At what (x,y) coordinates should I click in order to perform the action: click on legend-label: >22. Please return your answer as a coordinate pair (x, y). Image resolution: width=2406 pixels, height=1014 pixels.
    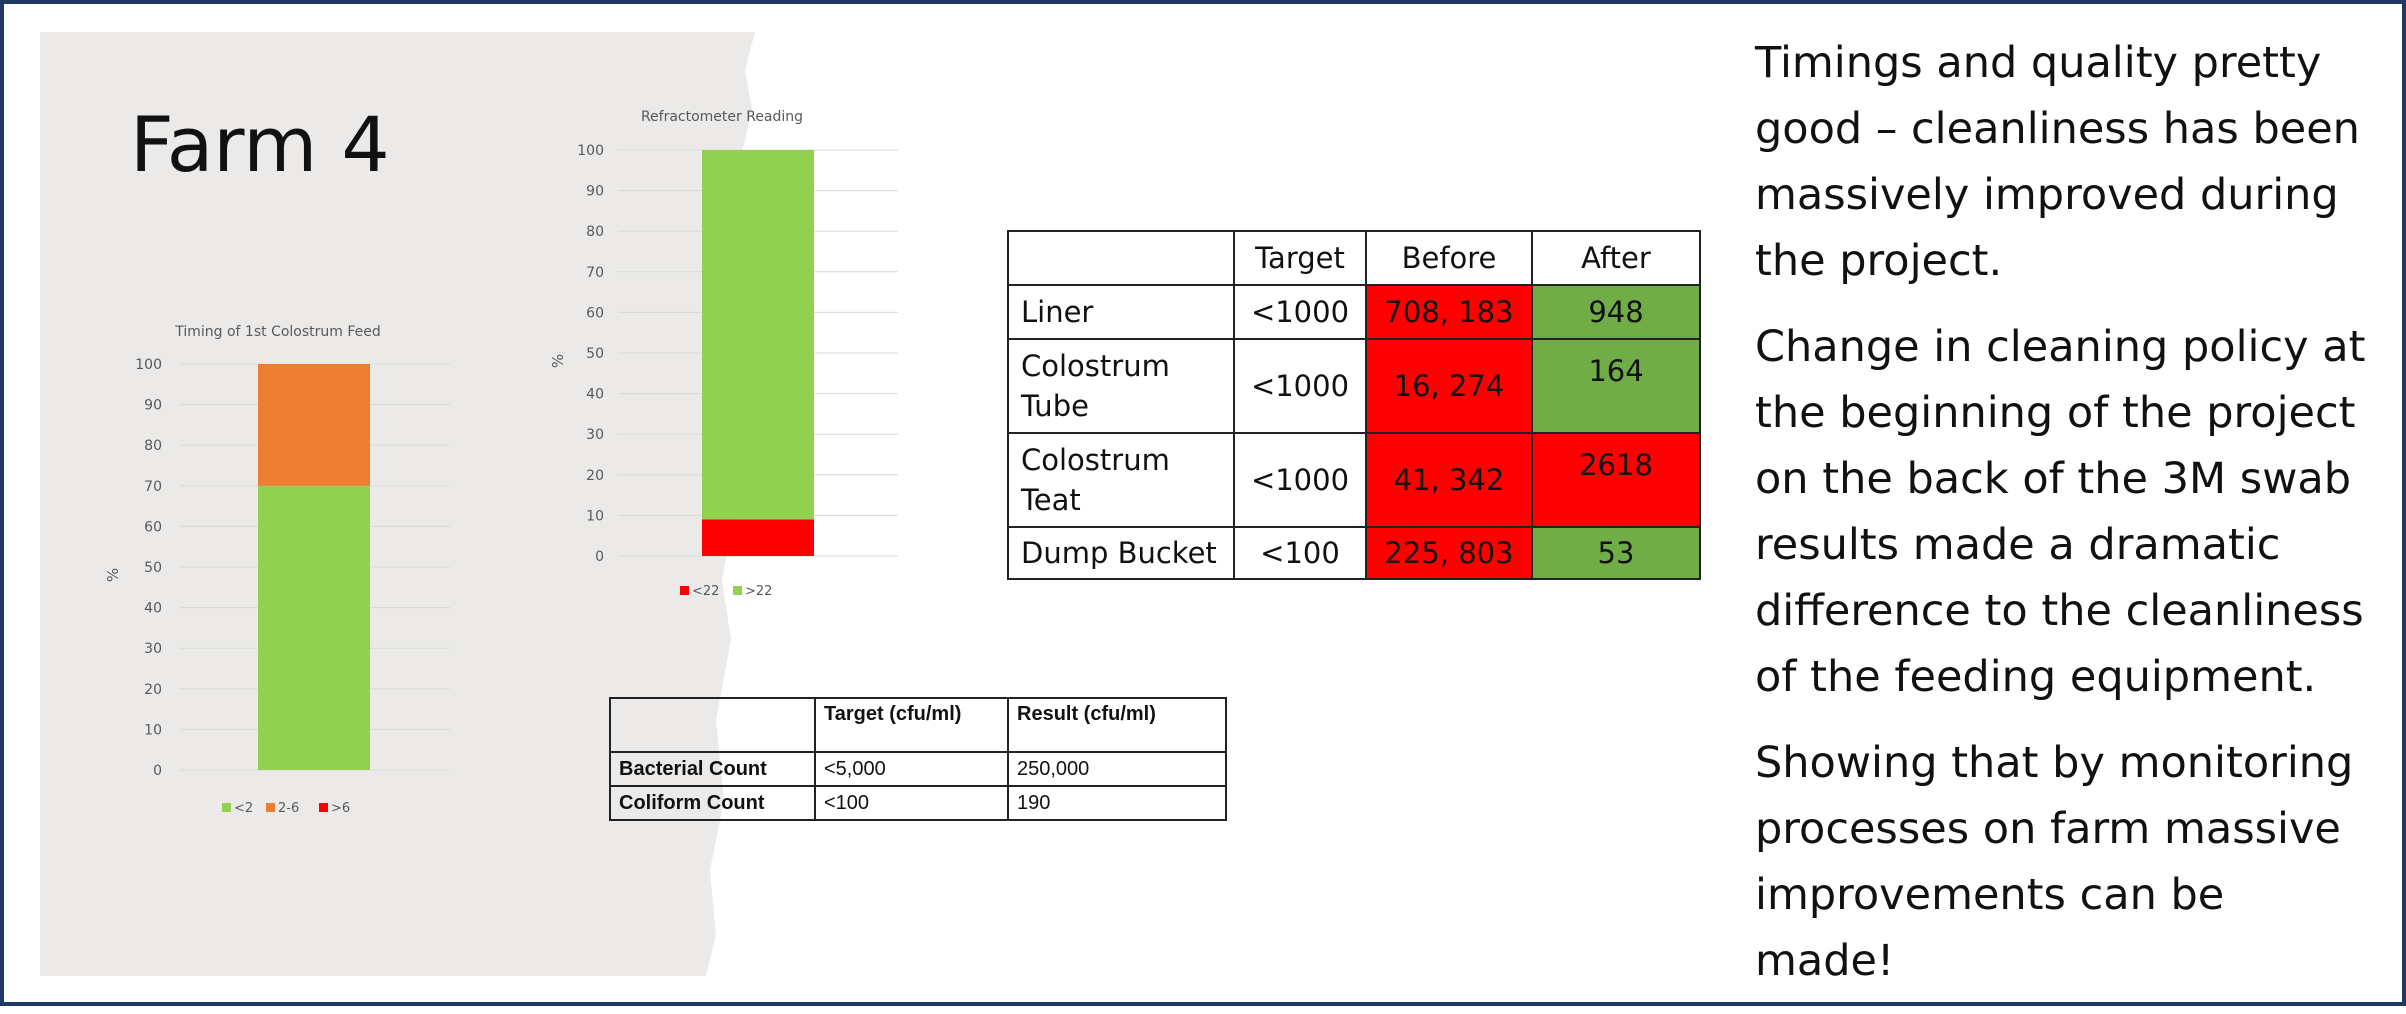
    Looking at the image, I should click on (758, 591).